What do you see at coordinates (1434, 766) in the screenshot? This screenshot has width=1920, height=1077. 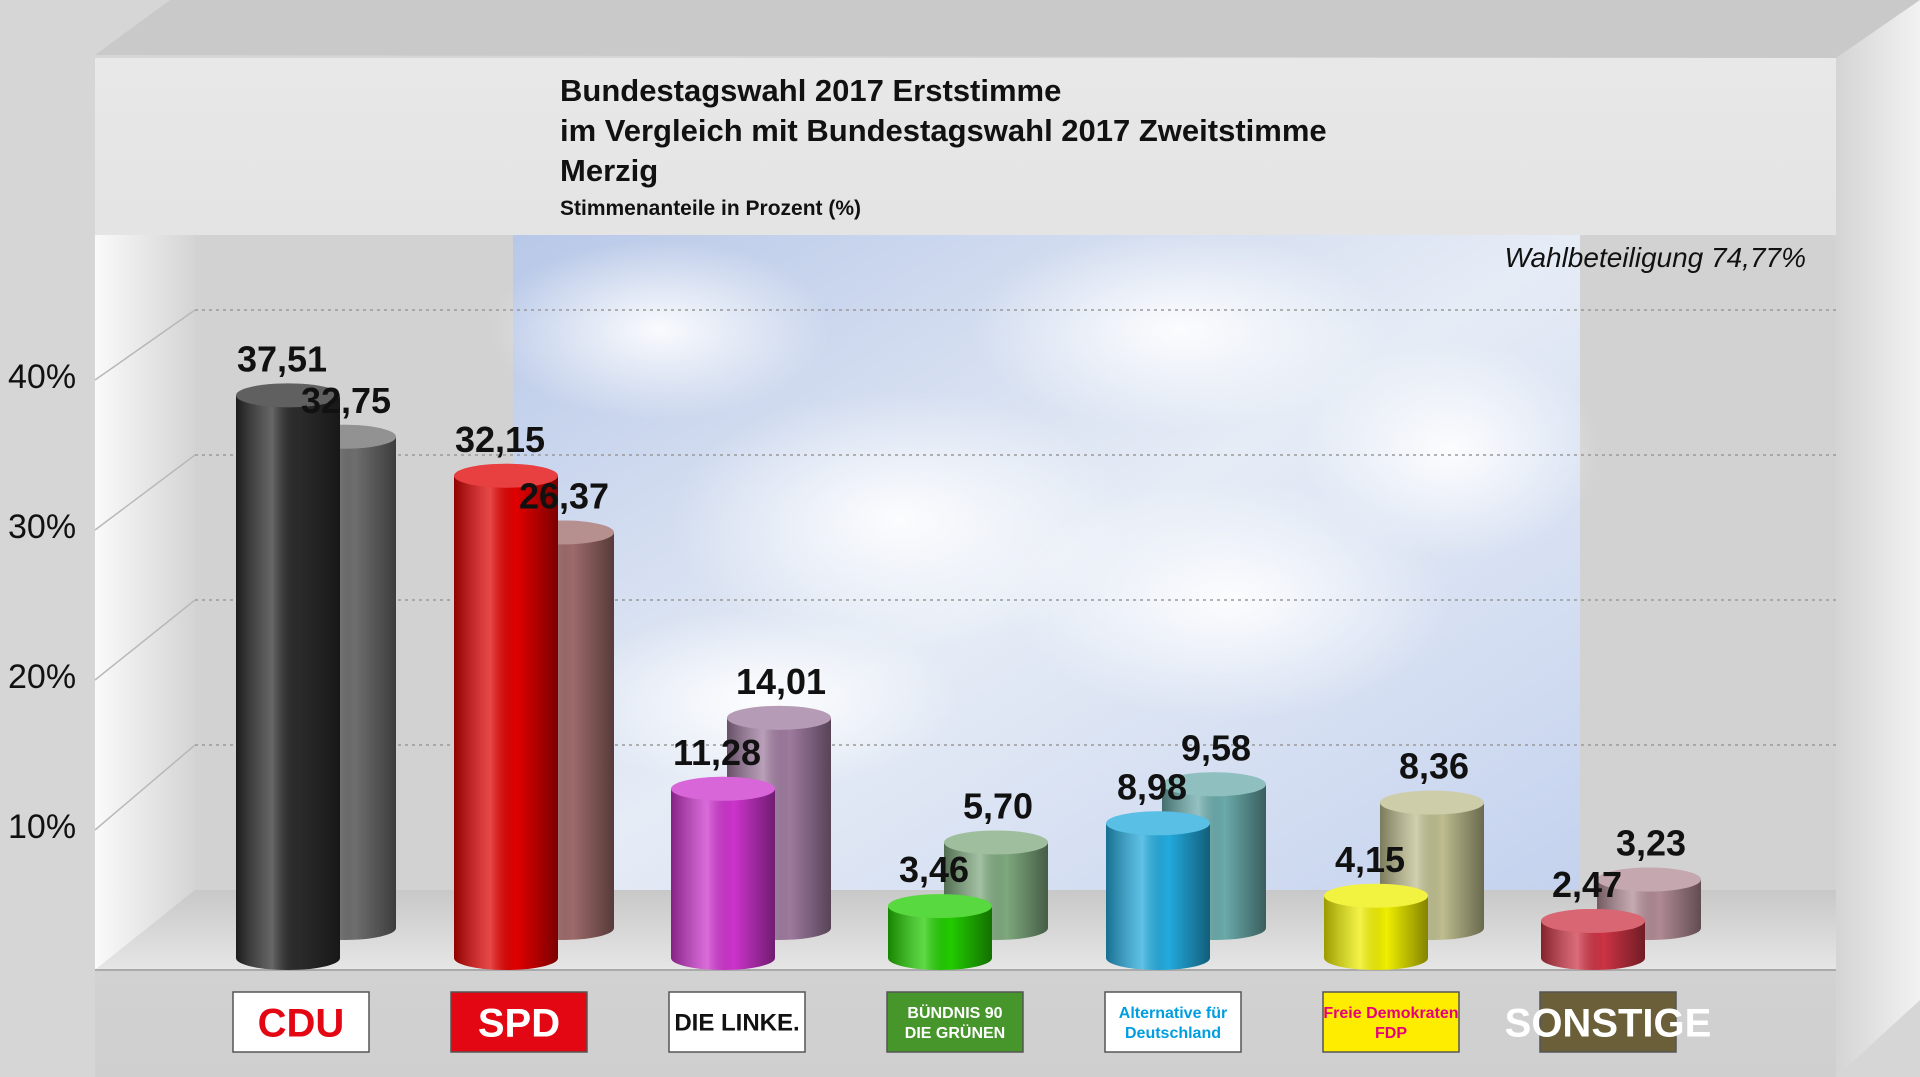 I see `value-label-zweitstimme: 8,36` at bounding box center [1434, 766].